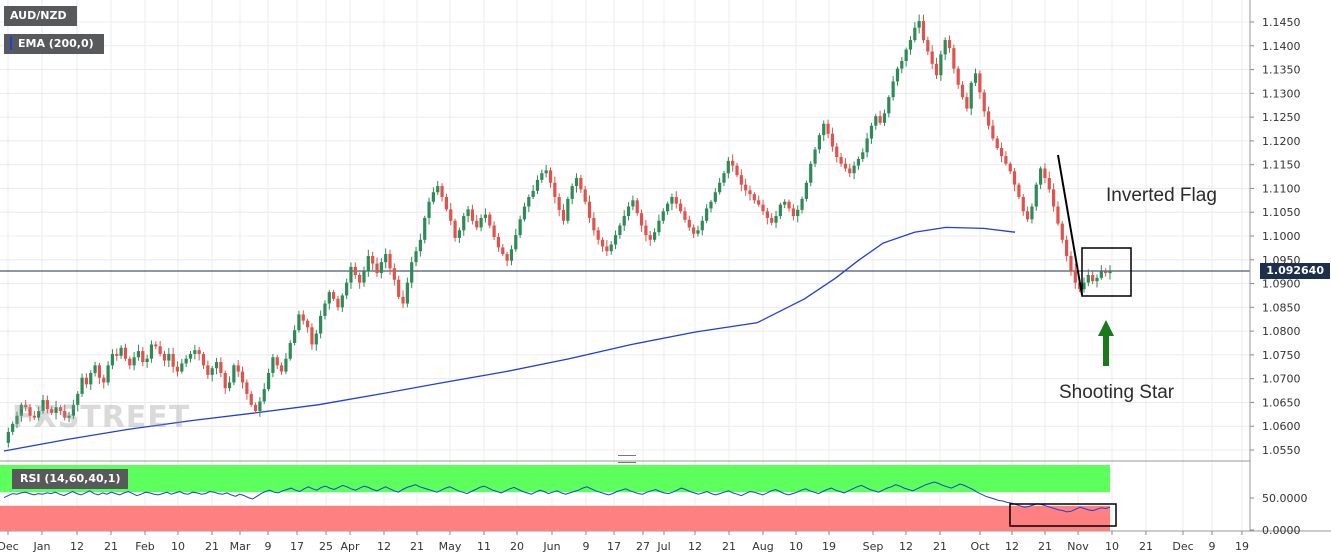  I want to click on rsi-tag: RSI (14,60,40,1), so click(70, 479).